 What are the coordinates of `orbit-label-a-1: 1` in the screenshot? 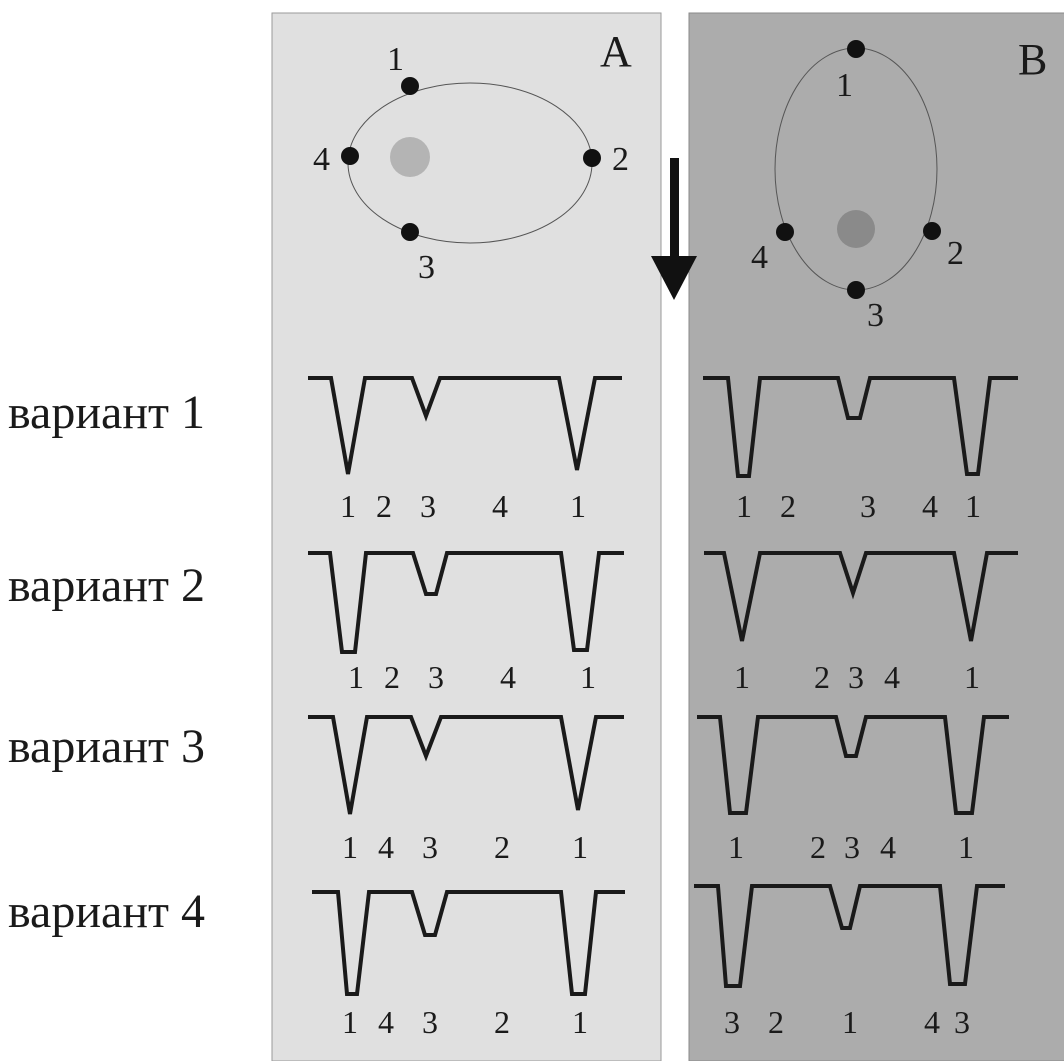 It's located at (395, 59).